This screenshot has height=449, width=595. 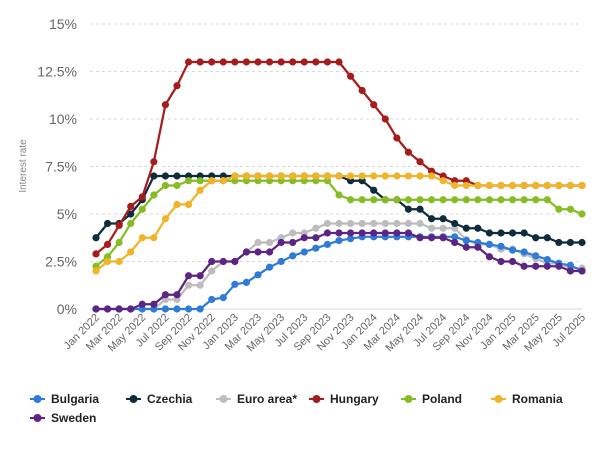 What do you see at coordinates (431, 399) in the screenshot?
I see `legend-item-poland: Poland` at bounding box center [431, 399].